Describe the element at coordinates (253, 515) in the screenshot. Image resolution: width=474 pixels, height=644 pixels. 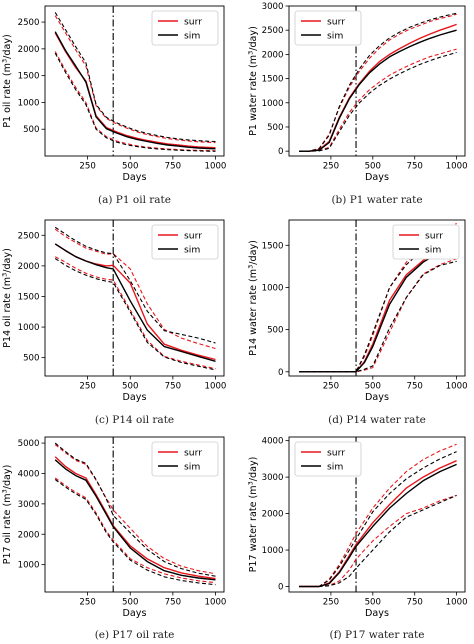
I see `y-axis-label: P17 water rate (m3/day)` at that location.